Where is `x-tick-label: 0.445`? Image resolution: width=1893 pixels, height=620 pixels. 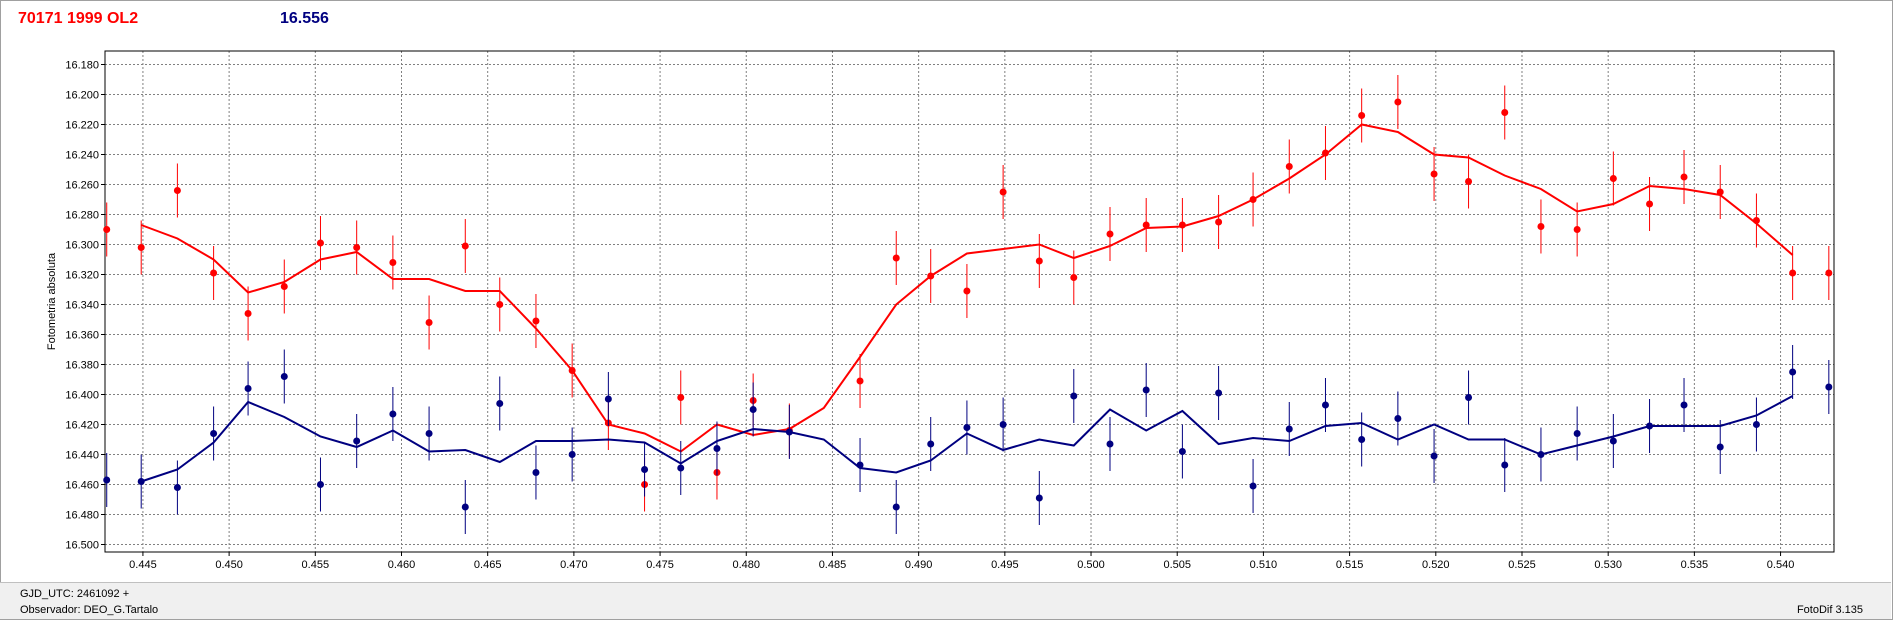 x-tick-label: 0.445 is located at coordinates (143, 565).